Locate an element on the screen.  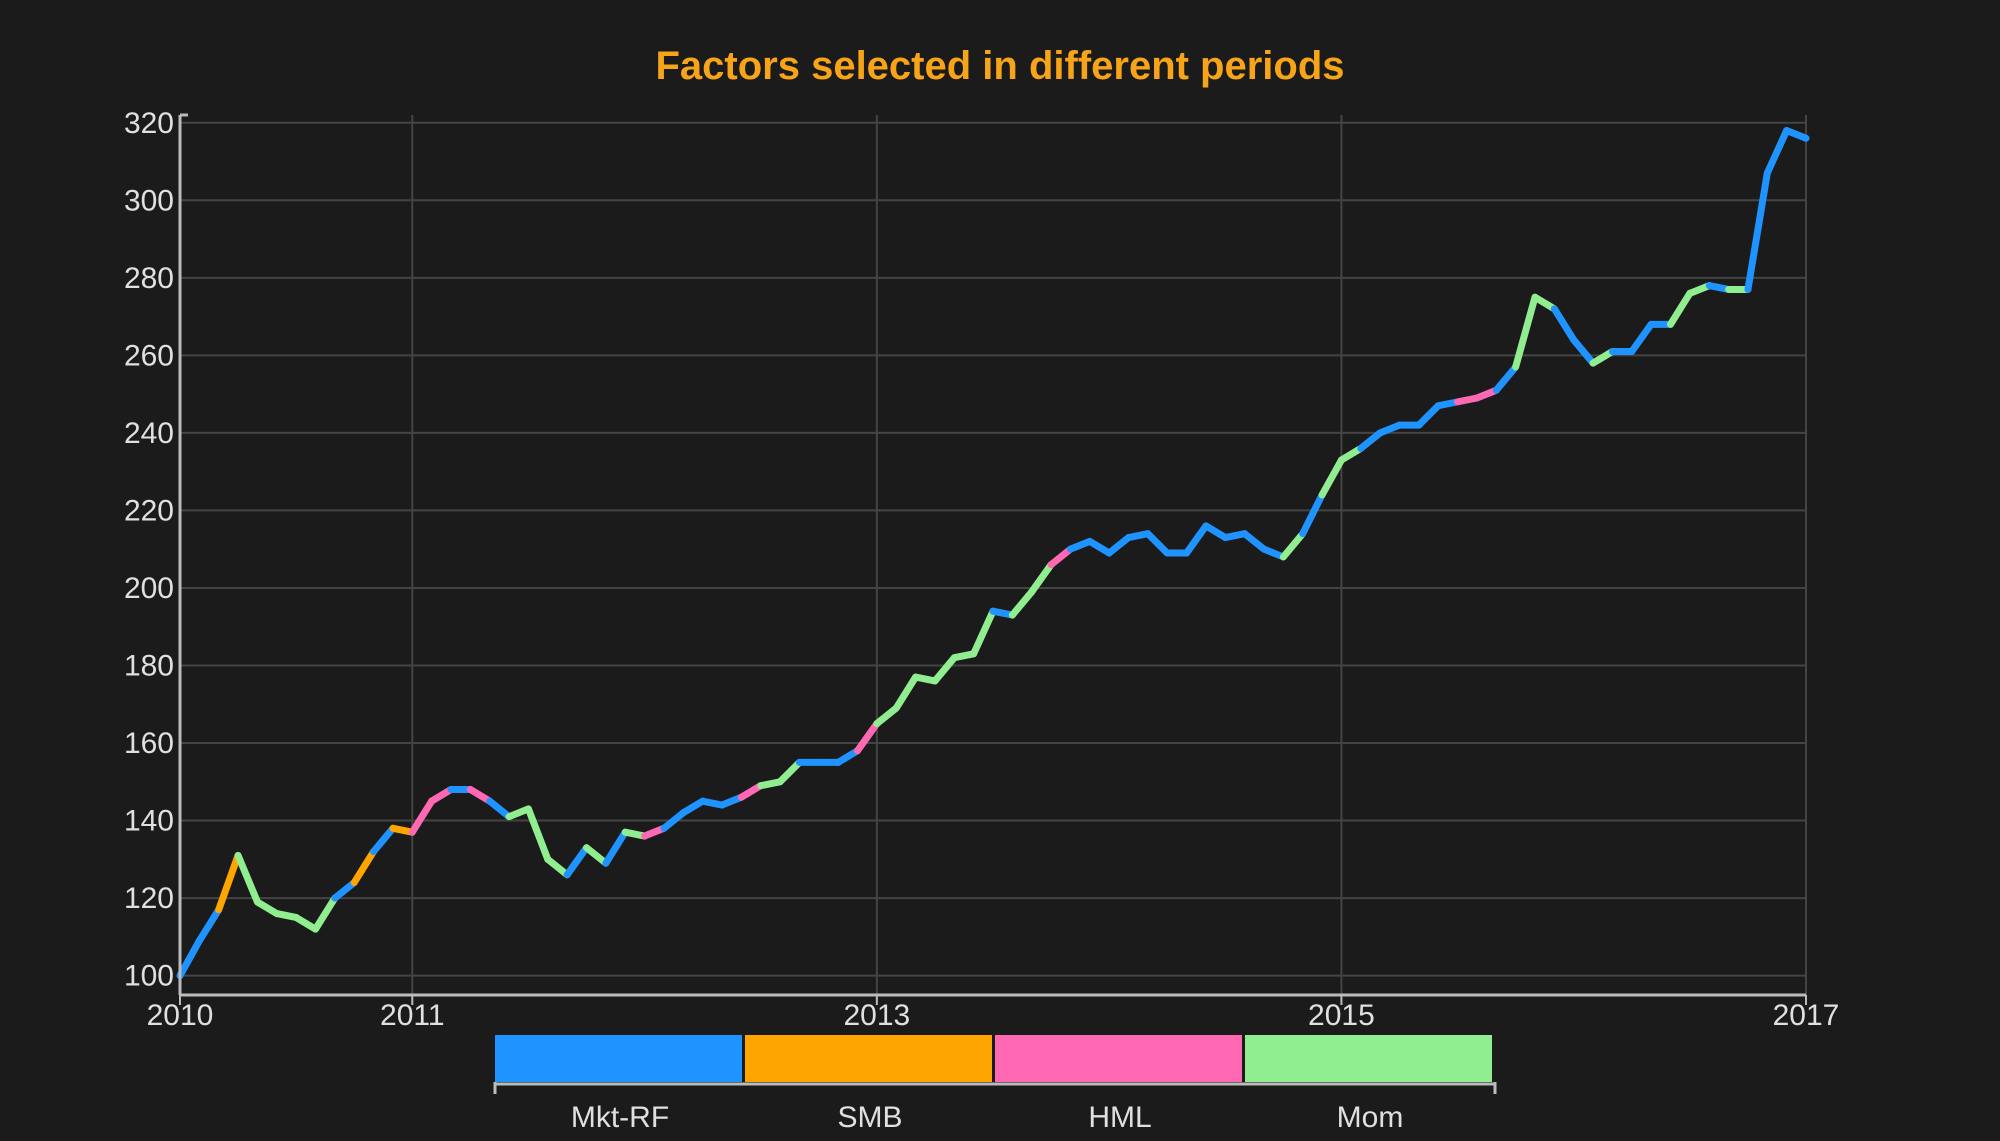
y-tick-label: 160 is located at coordinates (149, 743).